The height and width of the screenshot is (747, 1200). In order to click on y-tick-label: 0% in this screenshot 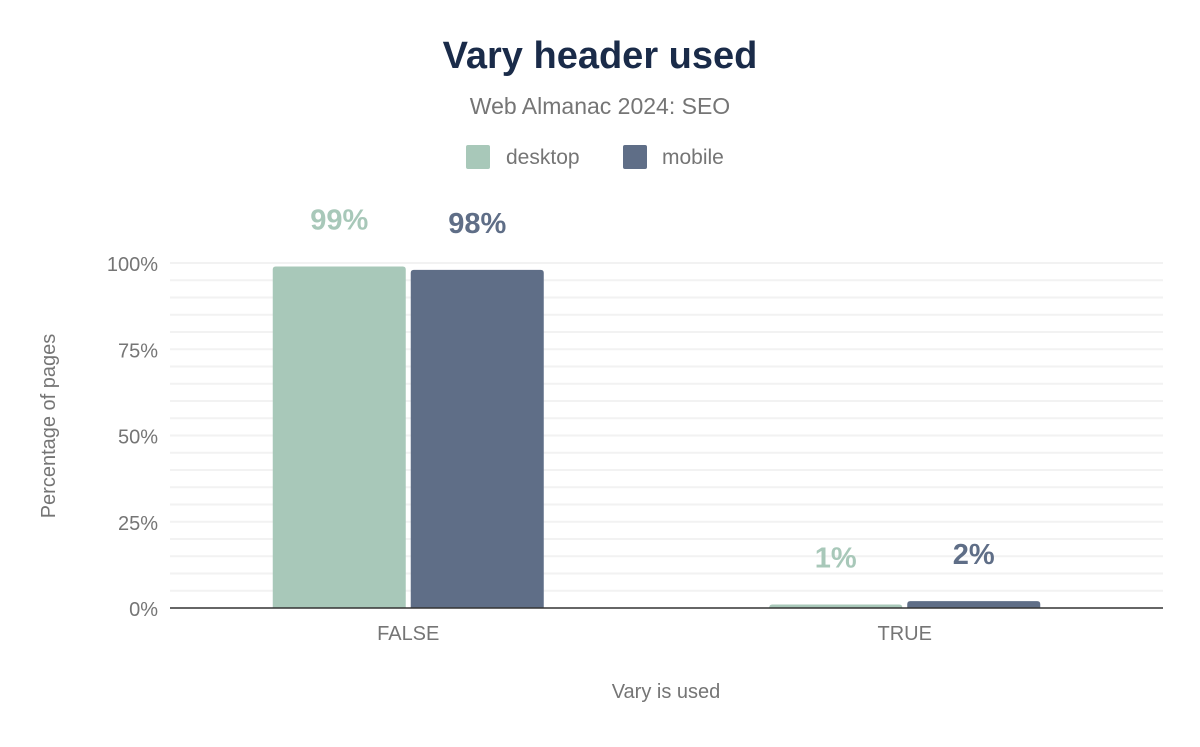, I will do `click(143, 610)`.